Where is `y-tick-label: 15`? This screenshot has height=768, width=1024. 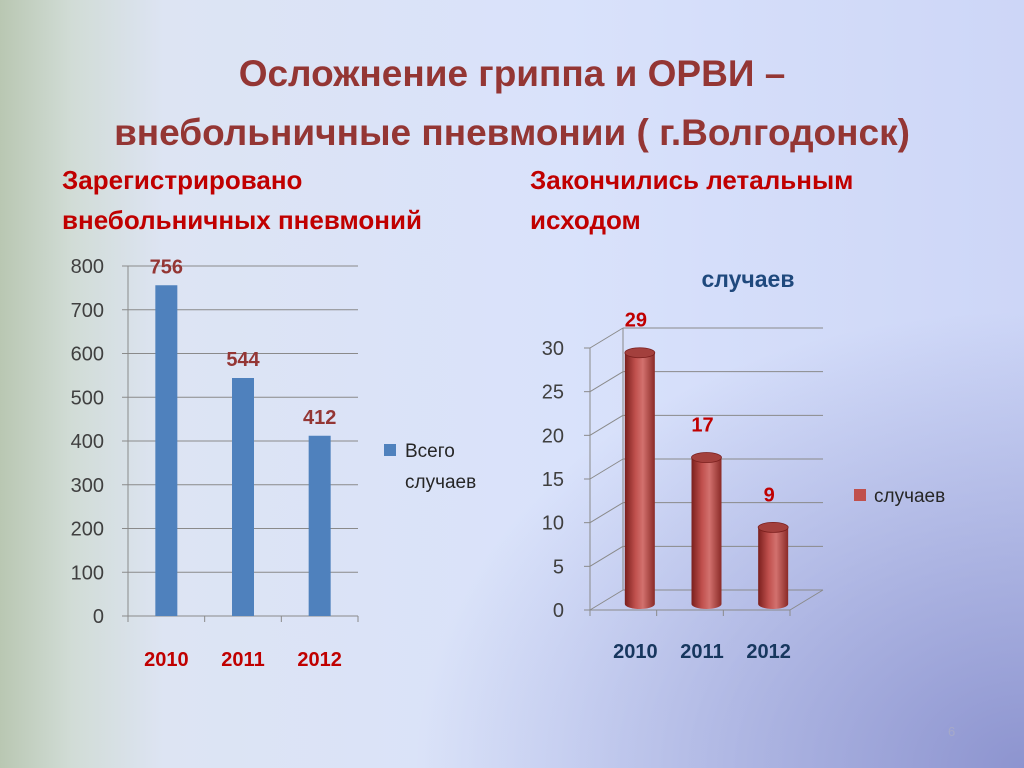 y-tick-label: 15 is located at coordinates (553, 480).